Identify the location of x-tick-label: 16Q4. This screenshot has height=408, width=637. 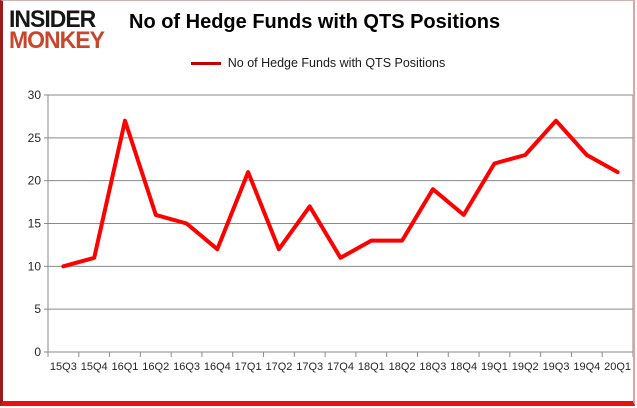
(217, 367).